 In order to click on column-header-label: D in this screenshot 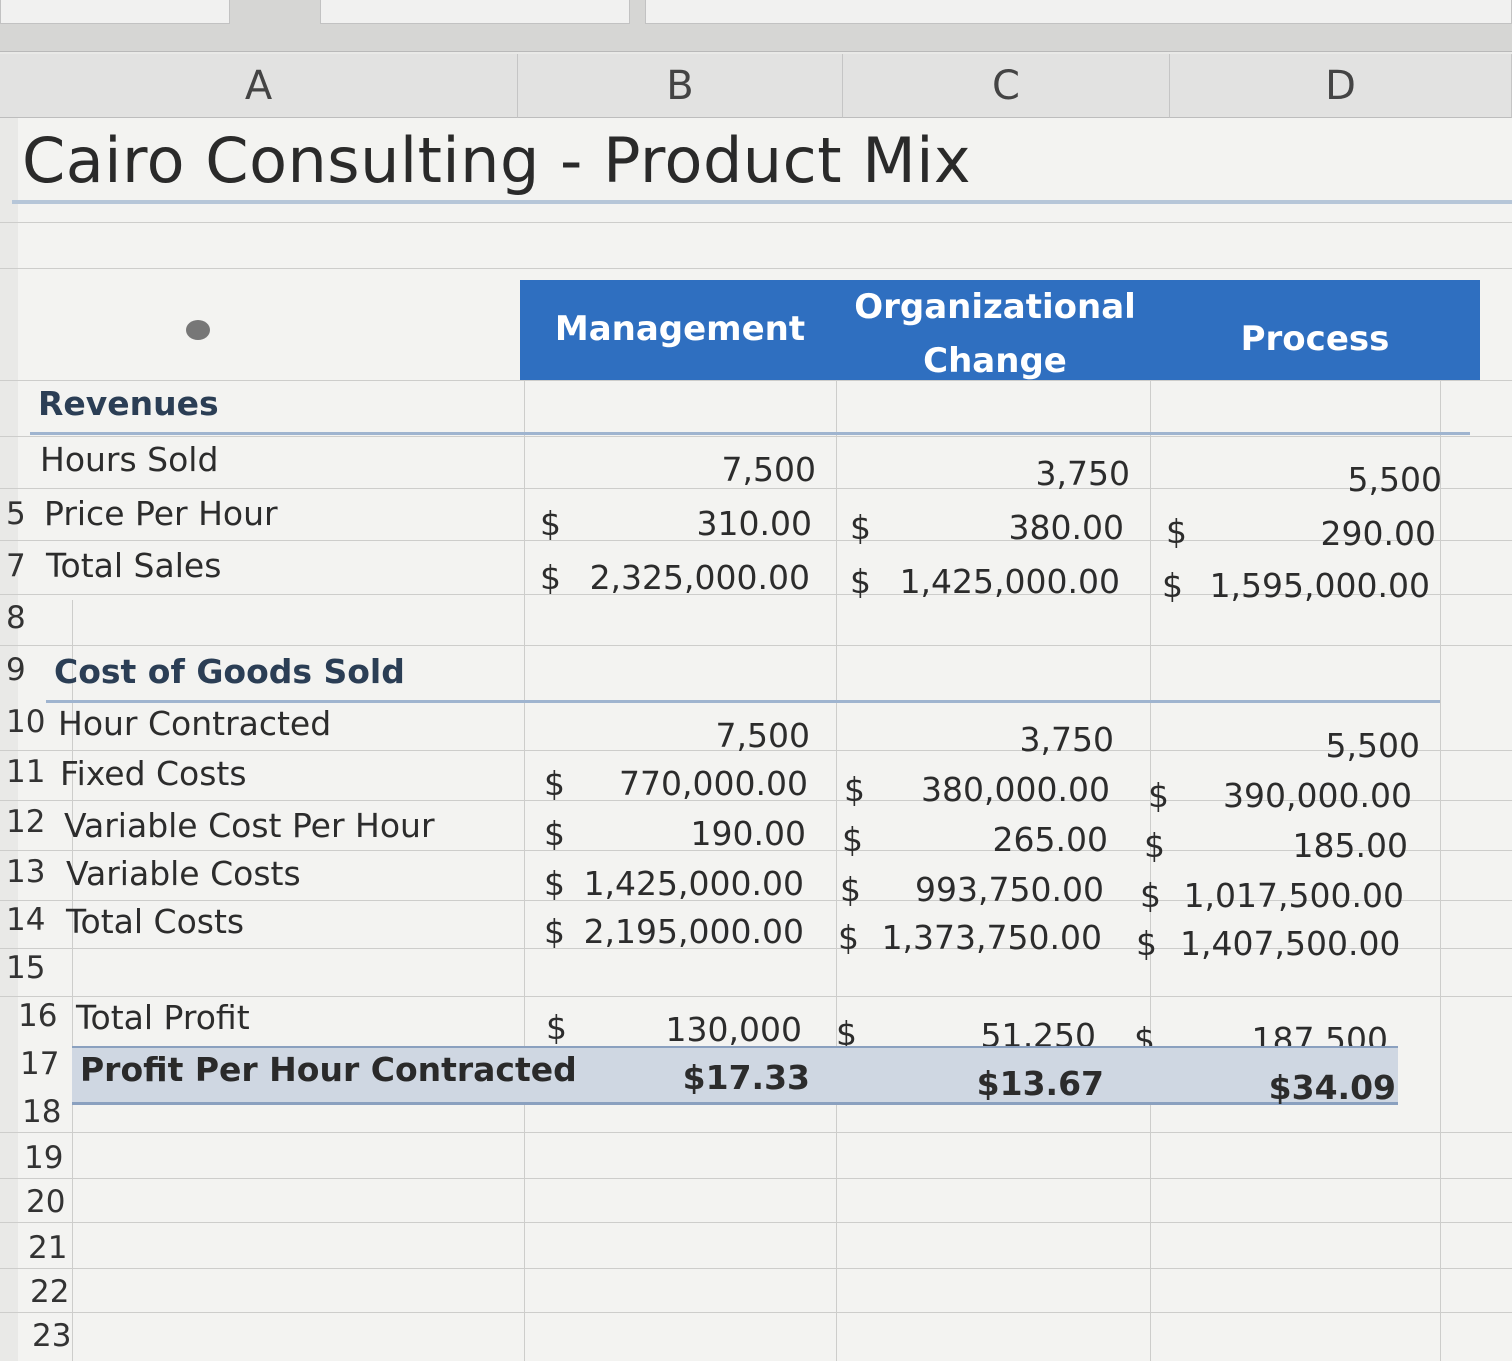, I will do `click(1340, 85)`.